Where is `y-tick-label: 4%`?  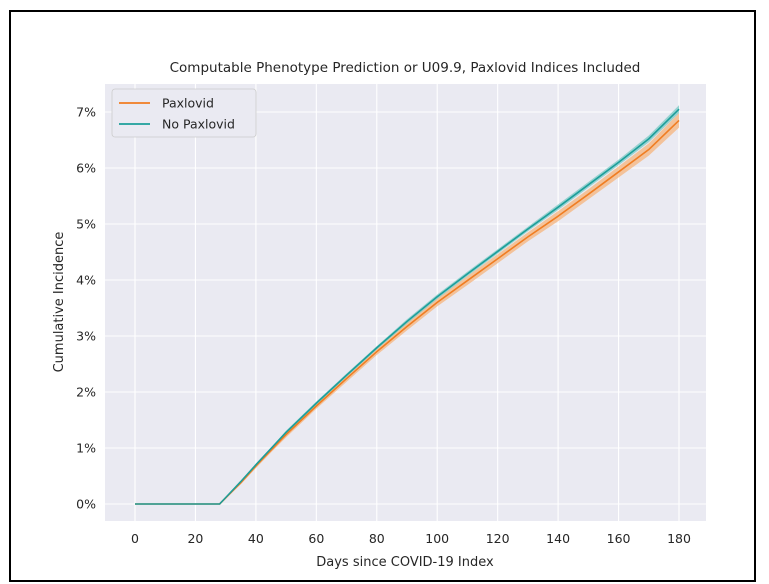 y-tick-label: 4% is located at coordinates (86, 280).